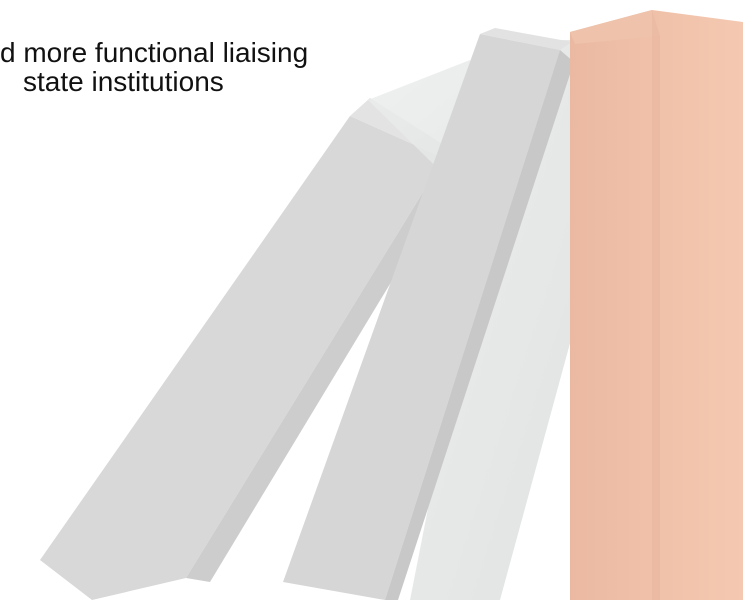 The width and height of the screenshot is (743, 600). I want to click on caption-line-1: d more functional liaising, so click(154, 52).